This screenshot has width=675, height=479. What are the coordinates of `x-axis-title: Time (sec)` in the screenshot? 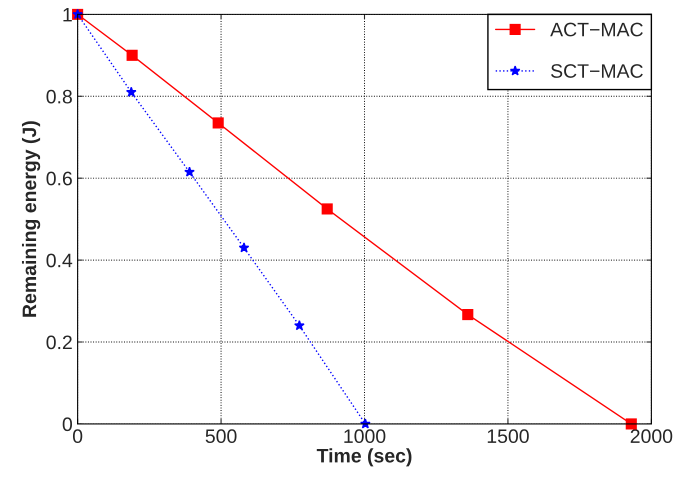 It's located at (364, 457).